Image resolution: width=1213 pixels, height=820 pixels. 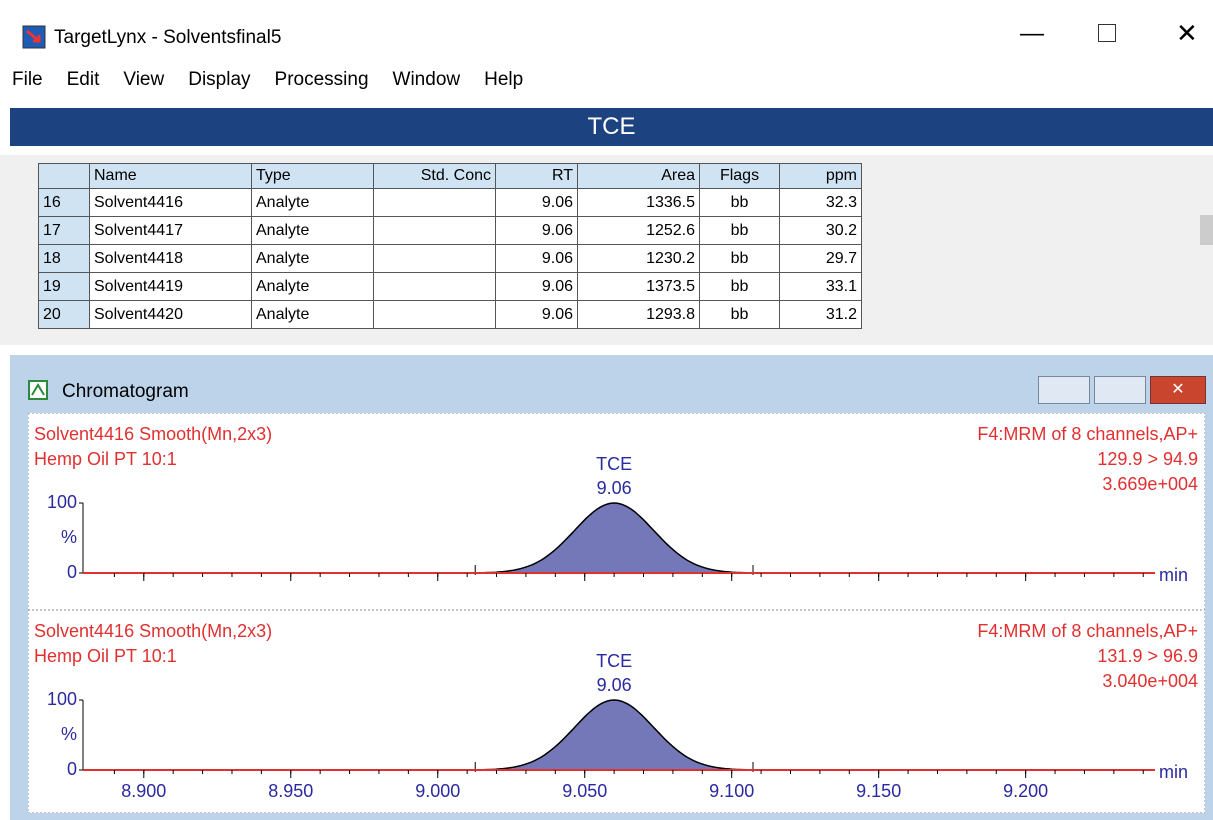 I want to click on table-cell: 31.2, so click(x=820, y=314).